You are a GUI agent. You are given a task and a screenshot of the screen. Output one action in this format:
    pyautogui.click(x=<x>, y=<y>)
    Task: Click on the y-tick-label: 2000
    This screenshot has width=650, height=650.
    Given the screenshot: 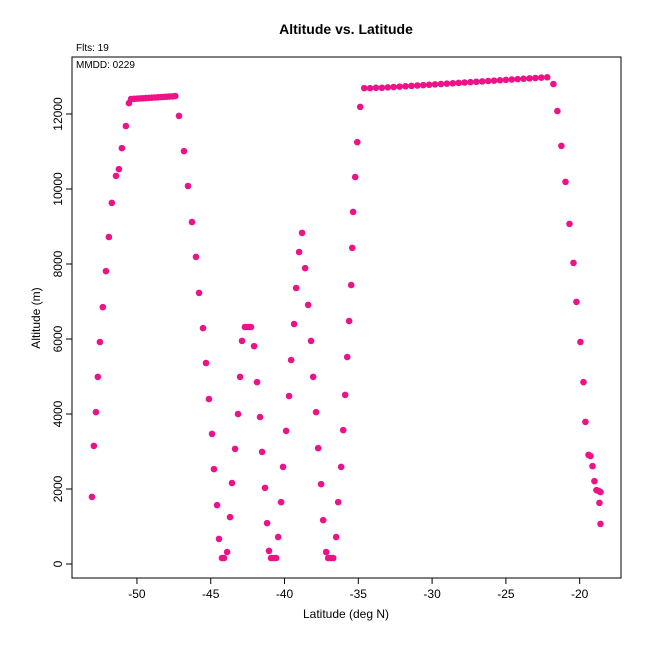 What is the action you would take?
    pyautogui.click(x=58, y=488)
    